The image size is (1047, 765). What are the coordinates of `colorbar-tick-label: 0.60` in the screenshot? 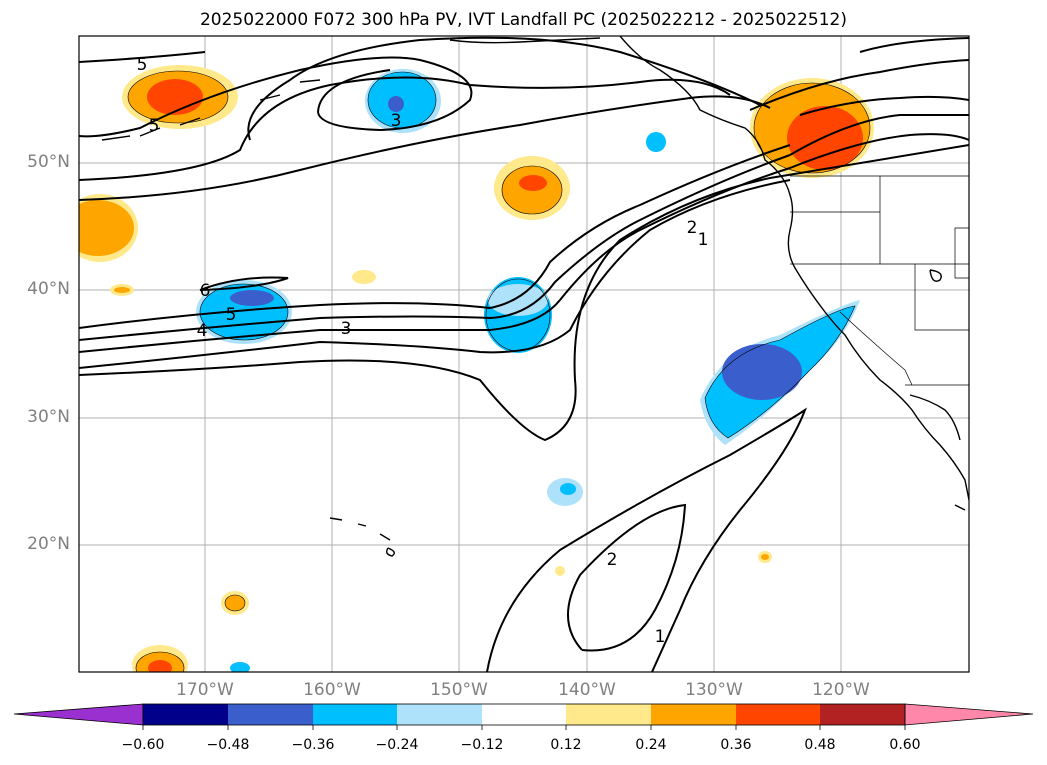 It's located at (905, 745).